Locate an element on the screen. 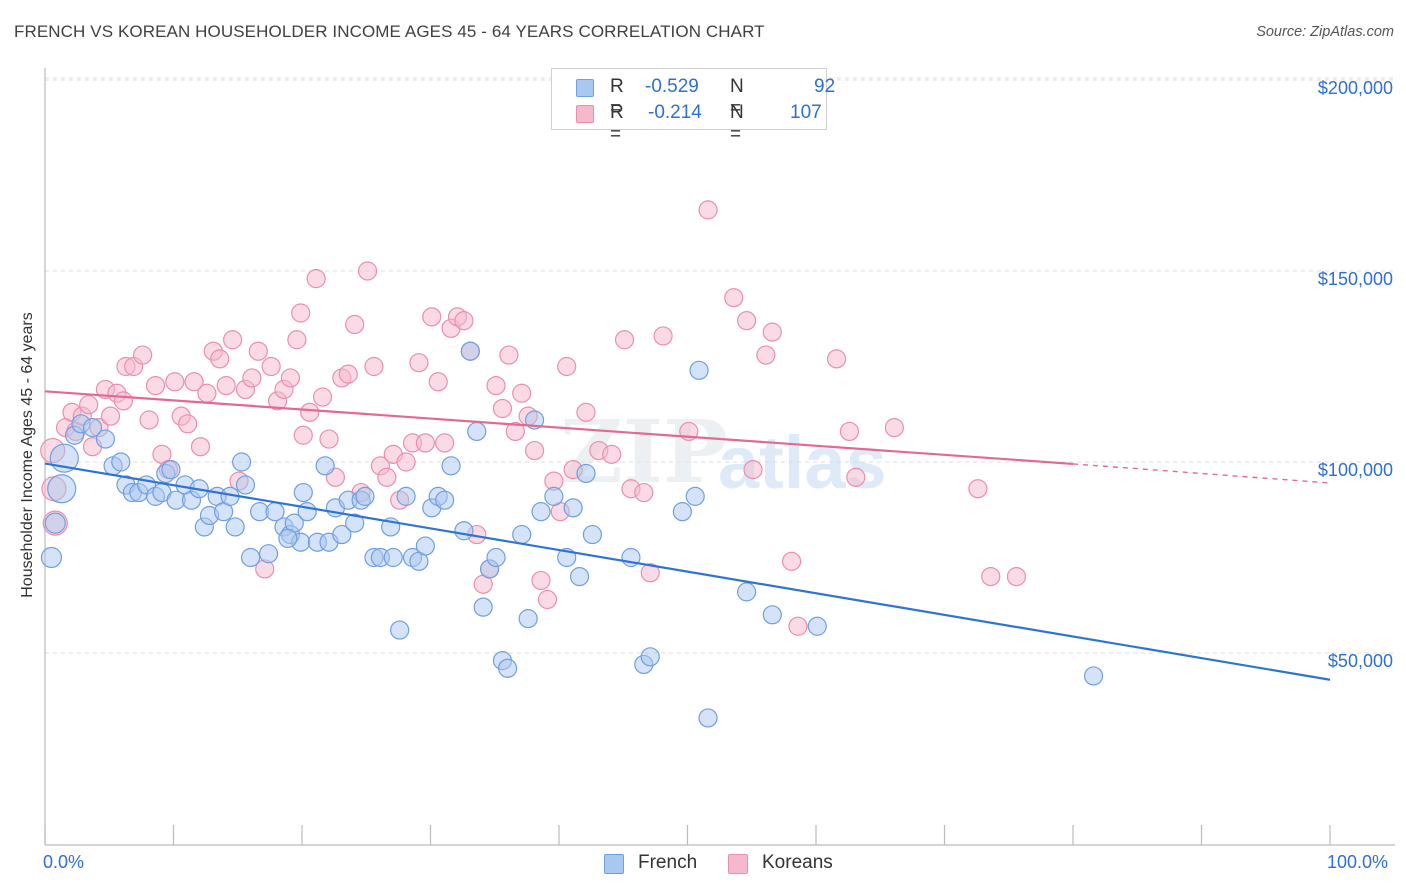 The image size is (1406, 892). bottom-legend-french-label: French is located at coordinates (668, 862).